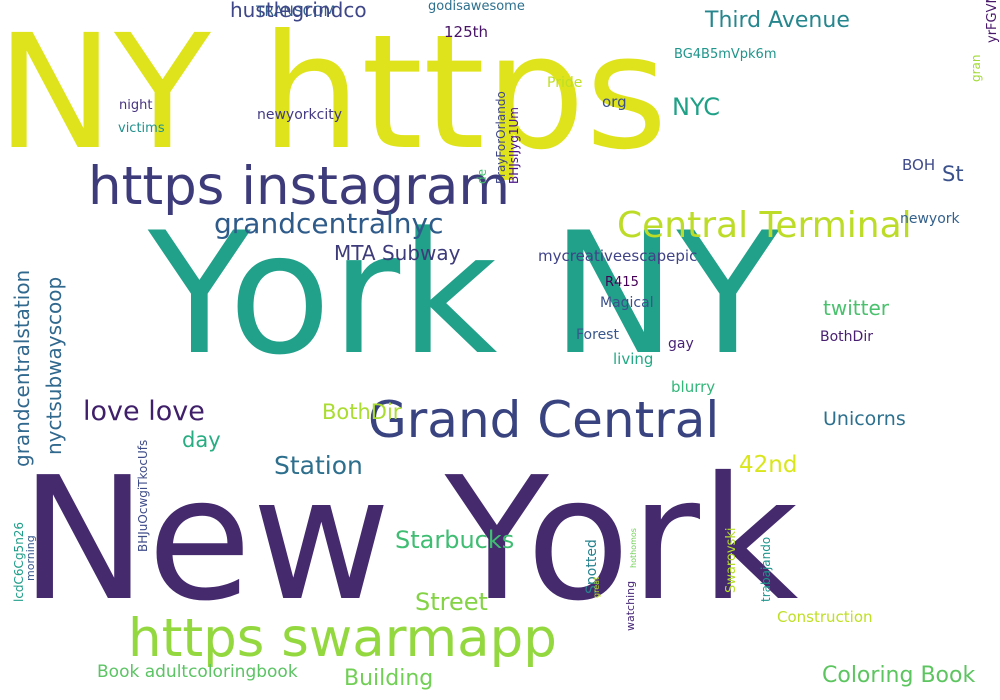 This screenshot has height=700, width=1000. What do you see at coordinates (825, 617) in the screenshot?
I see `word-construction: Construction` at bounding box center [825, 617].